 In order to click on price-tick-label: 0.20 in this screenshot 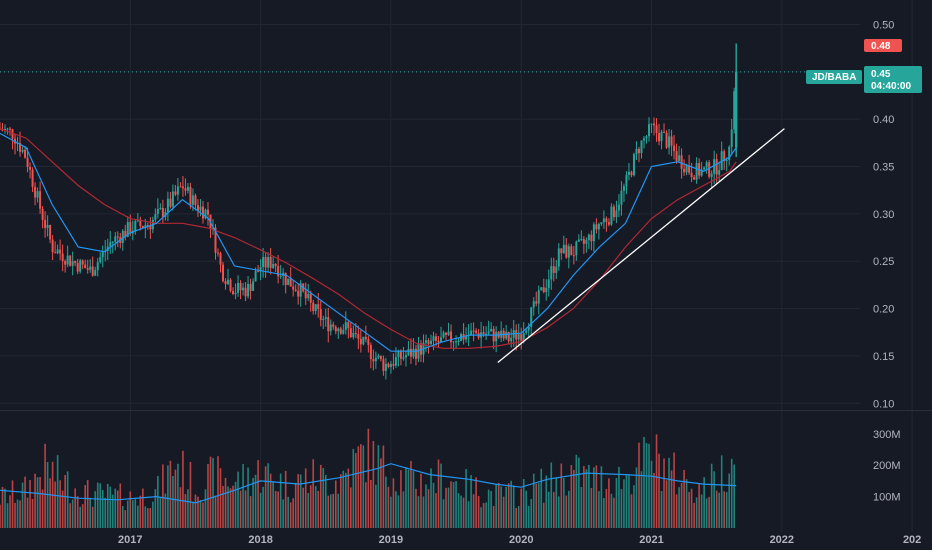, I will do `click(883, 310)`.